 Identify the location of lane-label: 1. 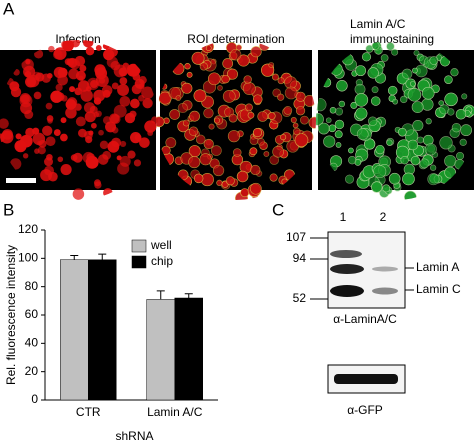
(343, 217).